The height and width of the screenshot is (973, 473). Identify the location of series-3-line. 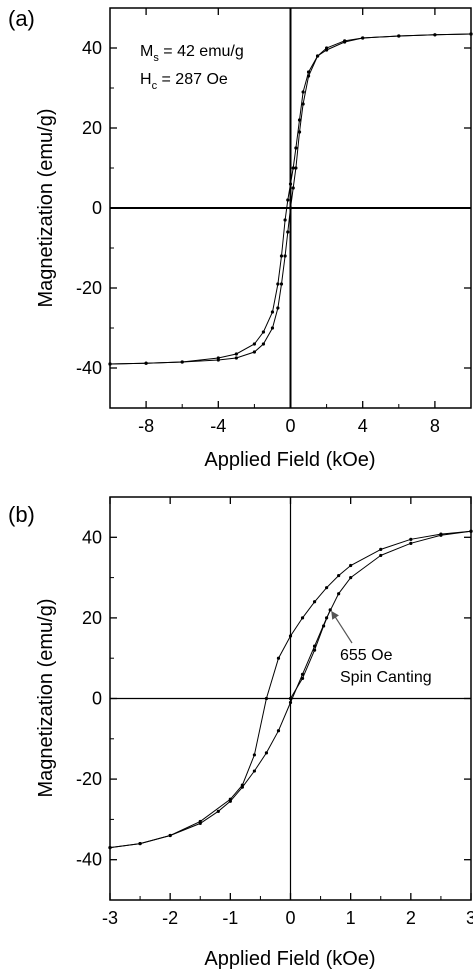
(310, 654).